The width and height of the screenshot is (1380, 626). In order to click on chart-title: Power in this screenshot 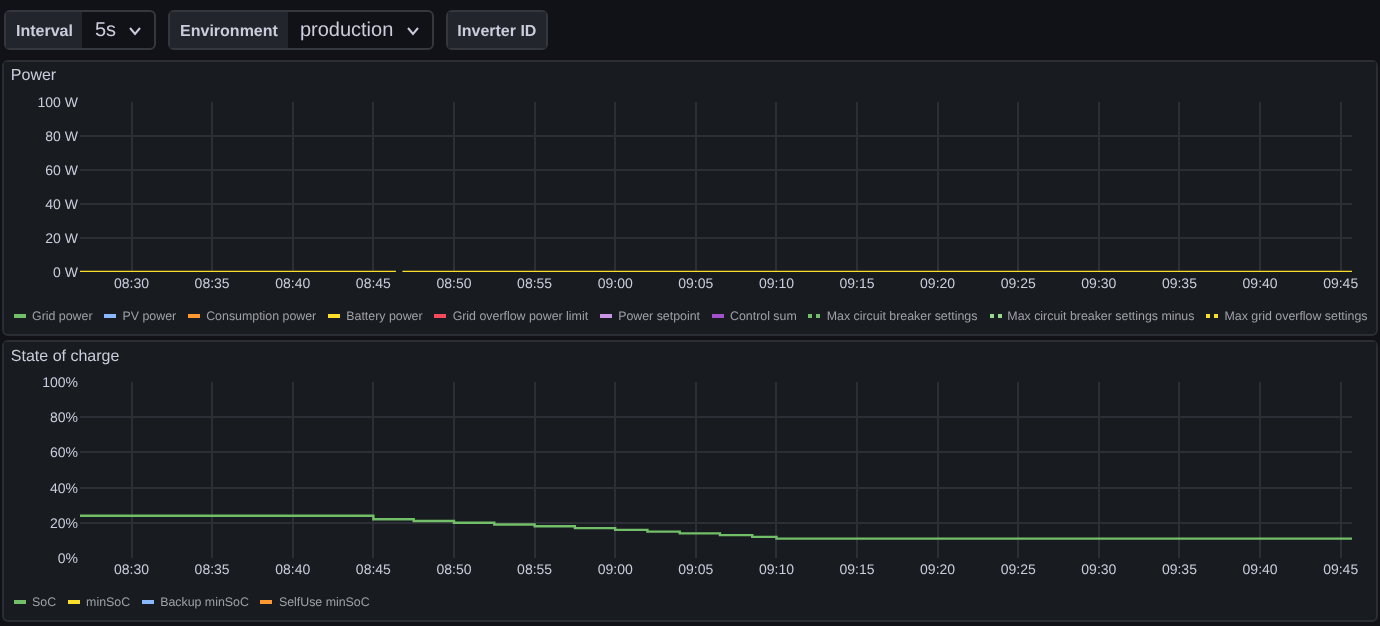, I will do `click(33, 75)`.